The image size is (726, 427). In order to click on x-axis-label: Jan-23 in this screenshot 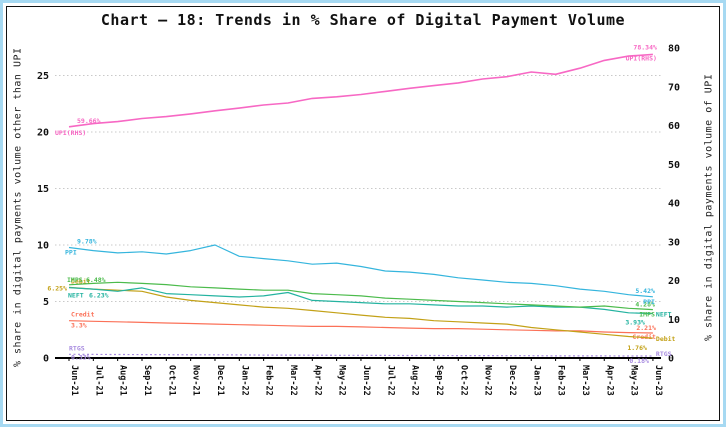, I will do `click(536, 380)`.